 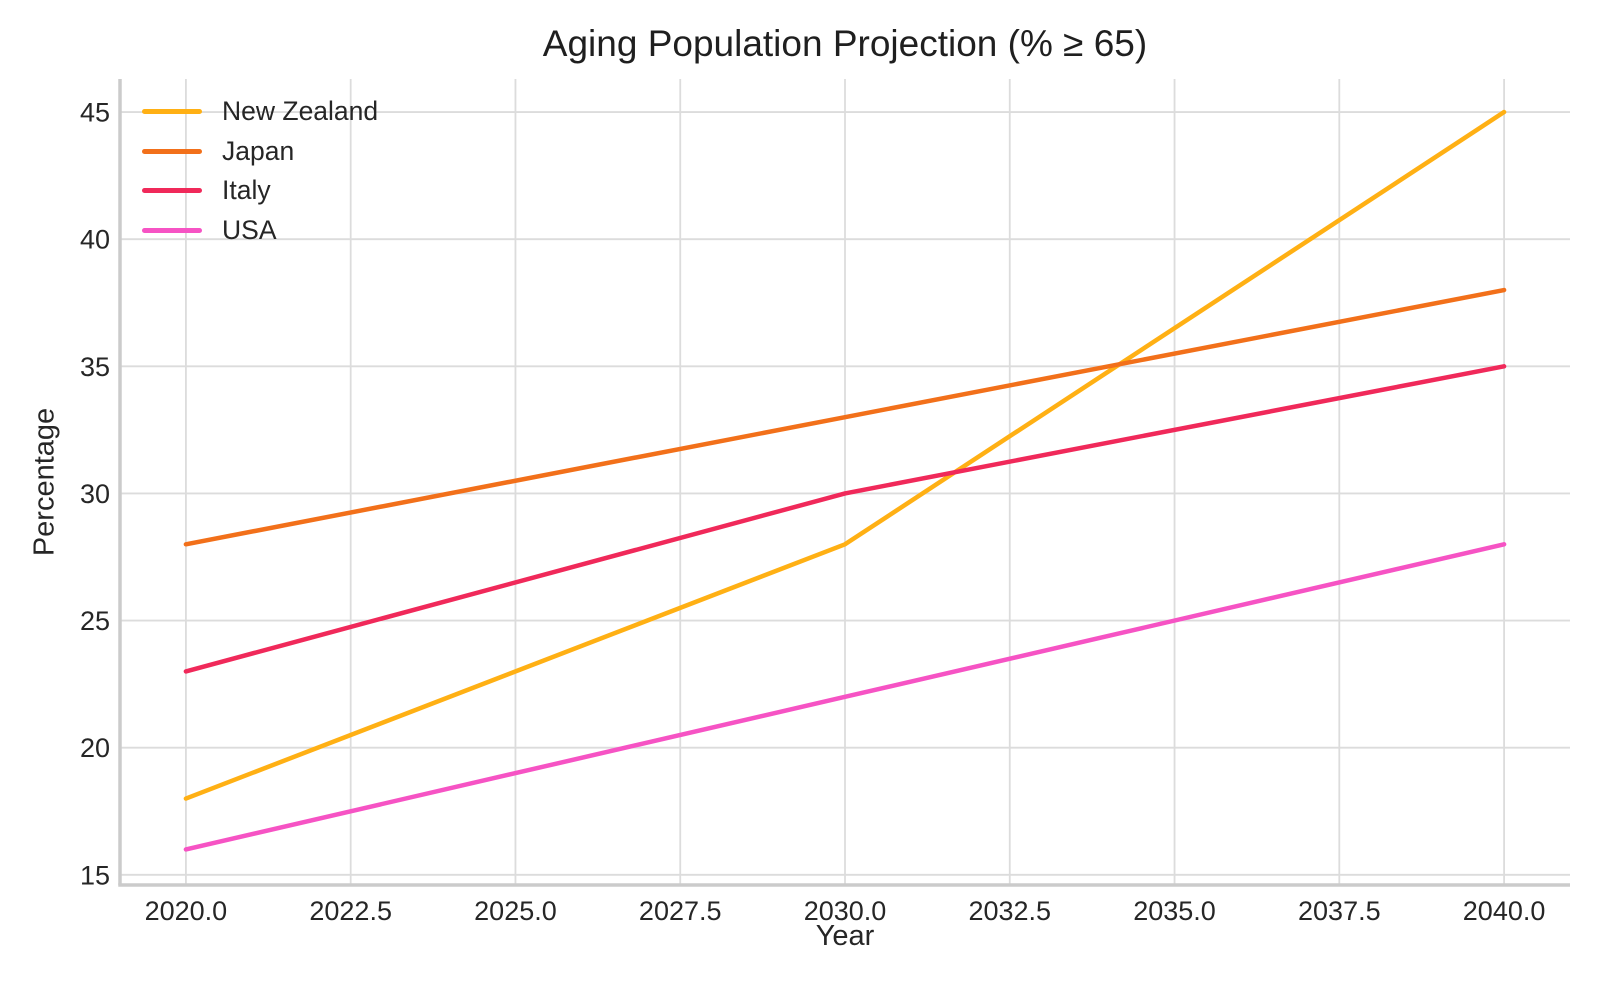 What do you see at coordinates (1504, 911) in the screenshot?
I see `x-tick-label: 2040.0` at bounding box center [1504, 911].